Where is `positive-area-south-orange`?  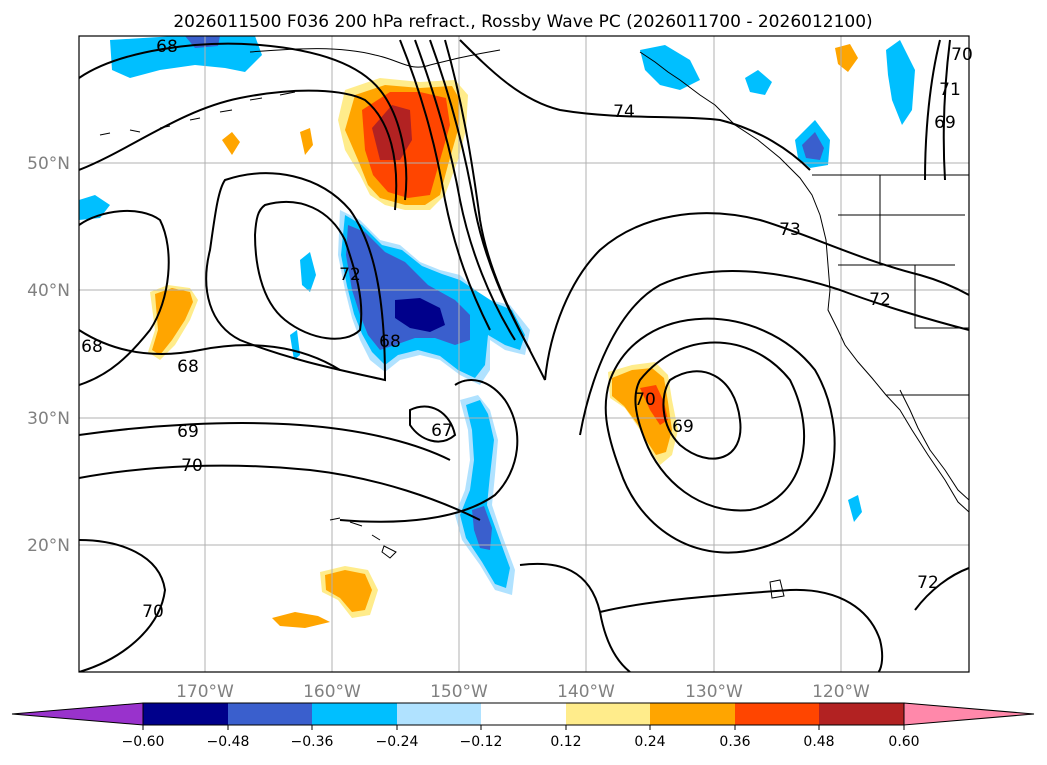
positive-area-south-orange is located at coordinates (348, 591).